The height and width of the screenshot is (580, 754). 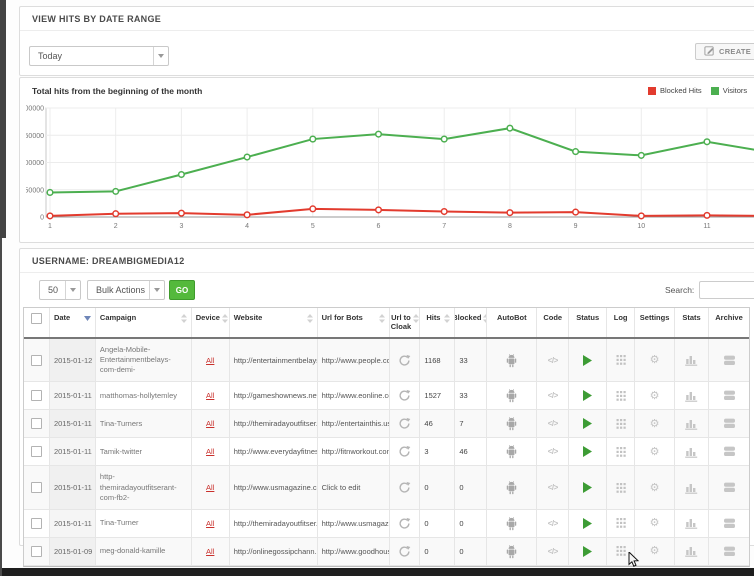 I want to click on column-label: Url for Bots, so click(x=342, y=317).